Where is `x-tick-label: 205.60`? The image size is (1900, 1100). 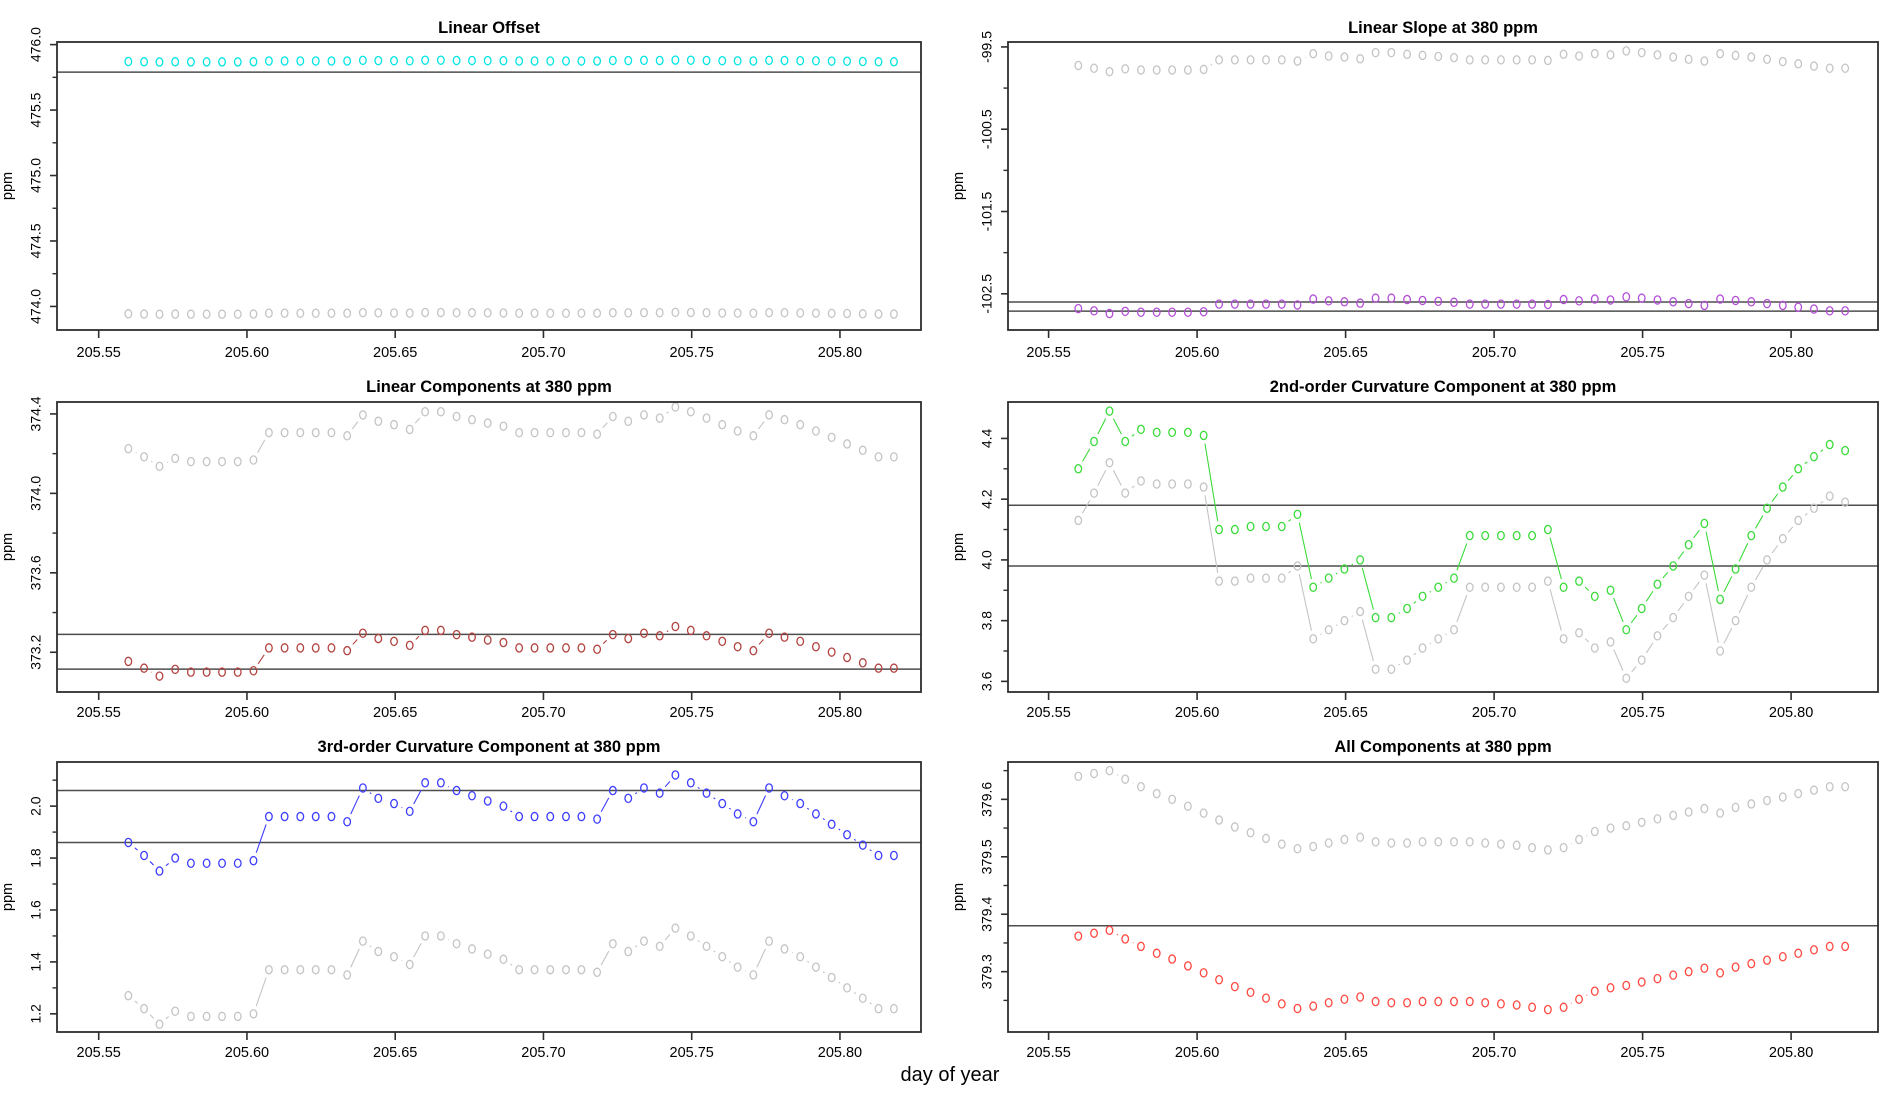 x-tick-label: 205.60 is located at coordinates (247, 713).